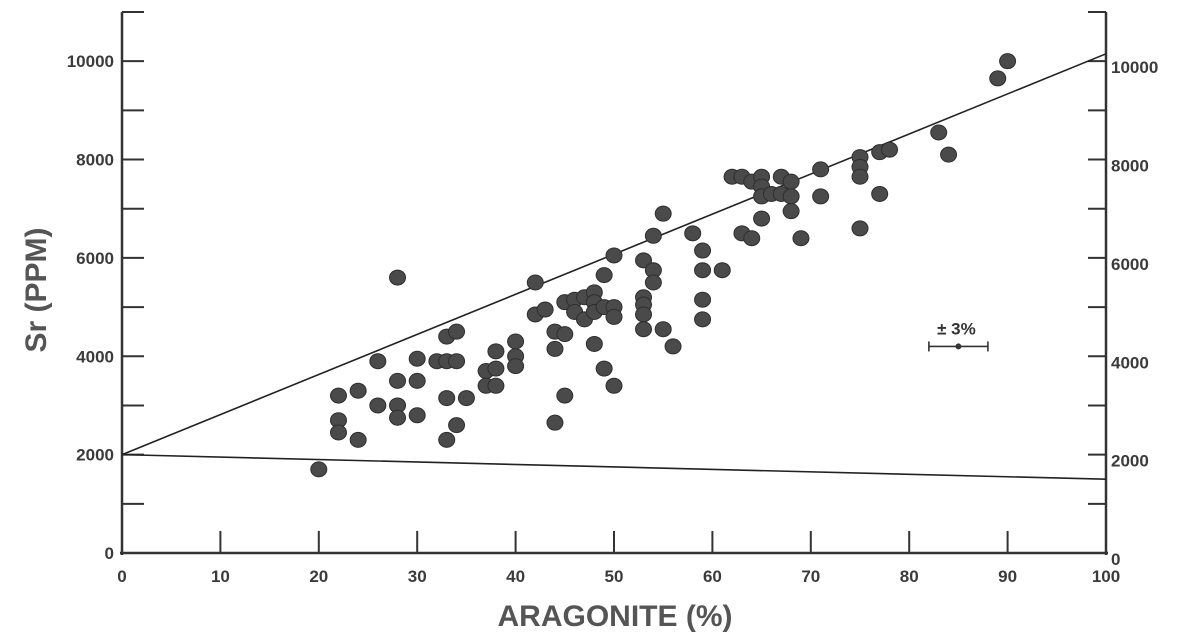 This screenshot has height=635, width=1181. Describe the element at coordinates (614, 576) in the screenshot. I see `x-tick-label: 50` at that location.